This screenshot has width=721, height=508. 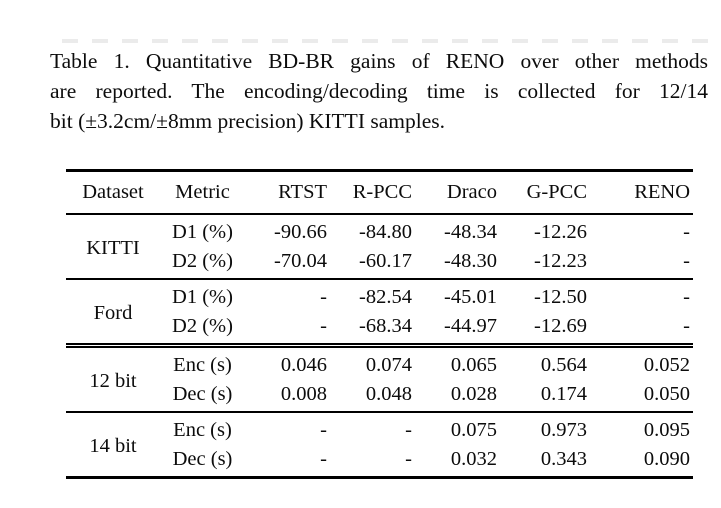 What do you see at coordinates (563, 394) in the screenshot?
I see `cell-value: 0.174` at bounding box center [563, 394].